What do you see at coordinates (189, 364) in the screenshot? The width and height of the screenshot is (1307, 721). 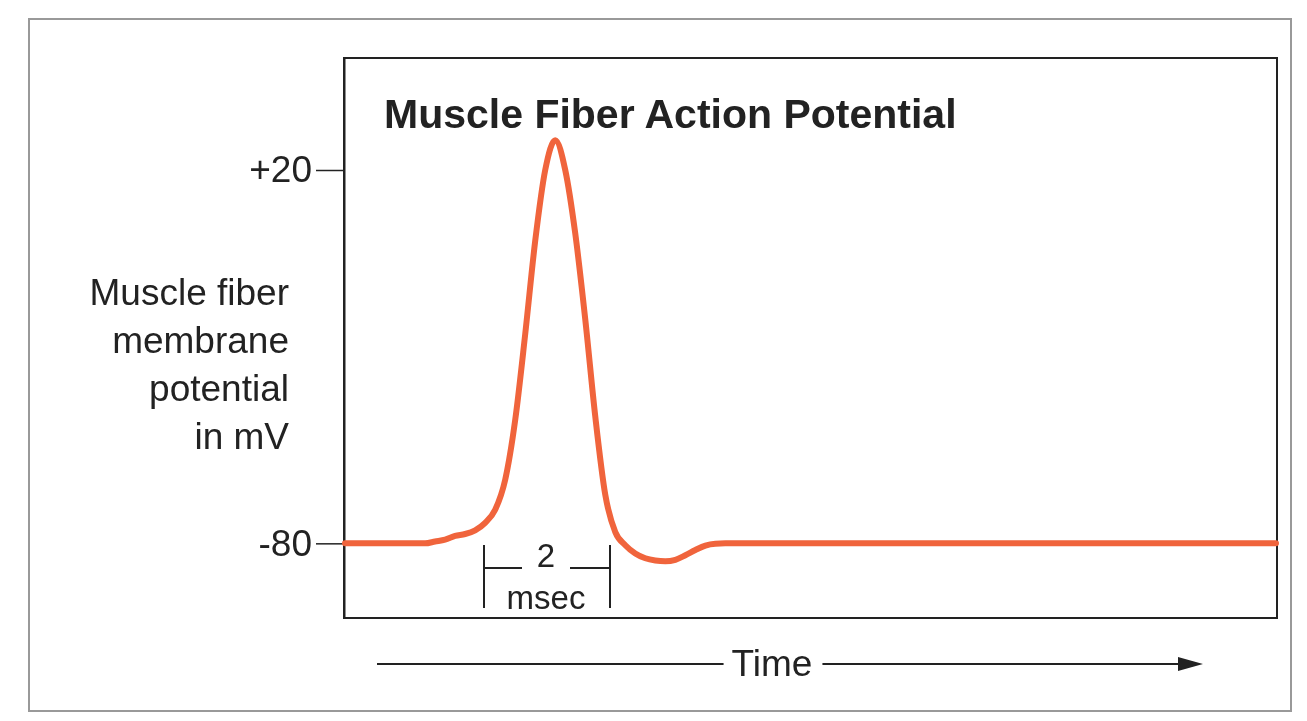 I see `y-axis-title: Muscle fiber membrane potential in mV` at bounding box center [189, 364].